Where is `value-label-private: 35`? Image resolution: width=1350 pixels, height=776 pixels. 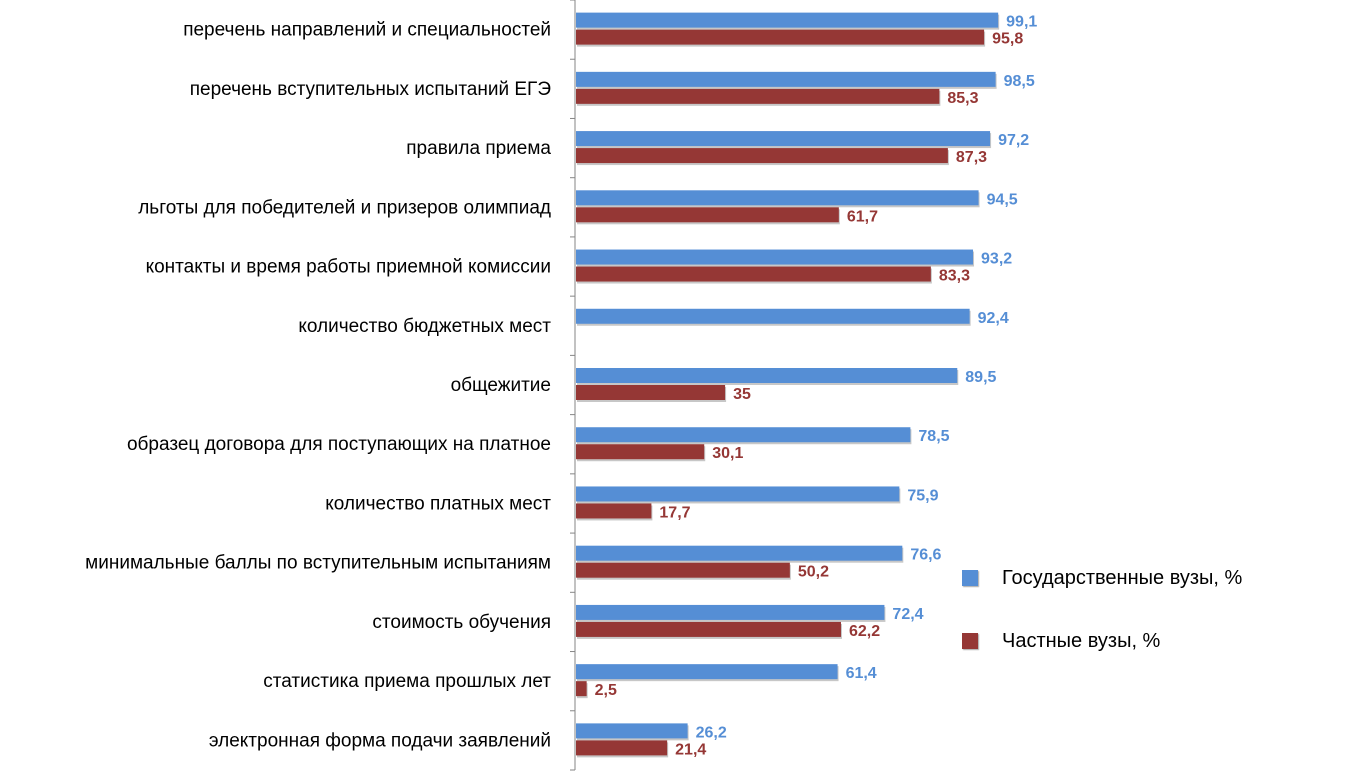 value-label-private: 35 is located at coordinates (742, 394).